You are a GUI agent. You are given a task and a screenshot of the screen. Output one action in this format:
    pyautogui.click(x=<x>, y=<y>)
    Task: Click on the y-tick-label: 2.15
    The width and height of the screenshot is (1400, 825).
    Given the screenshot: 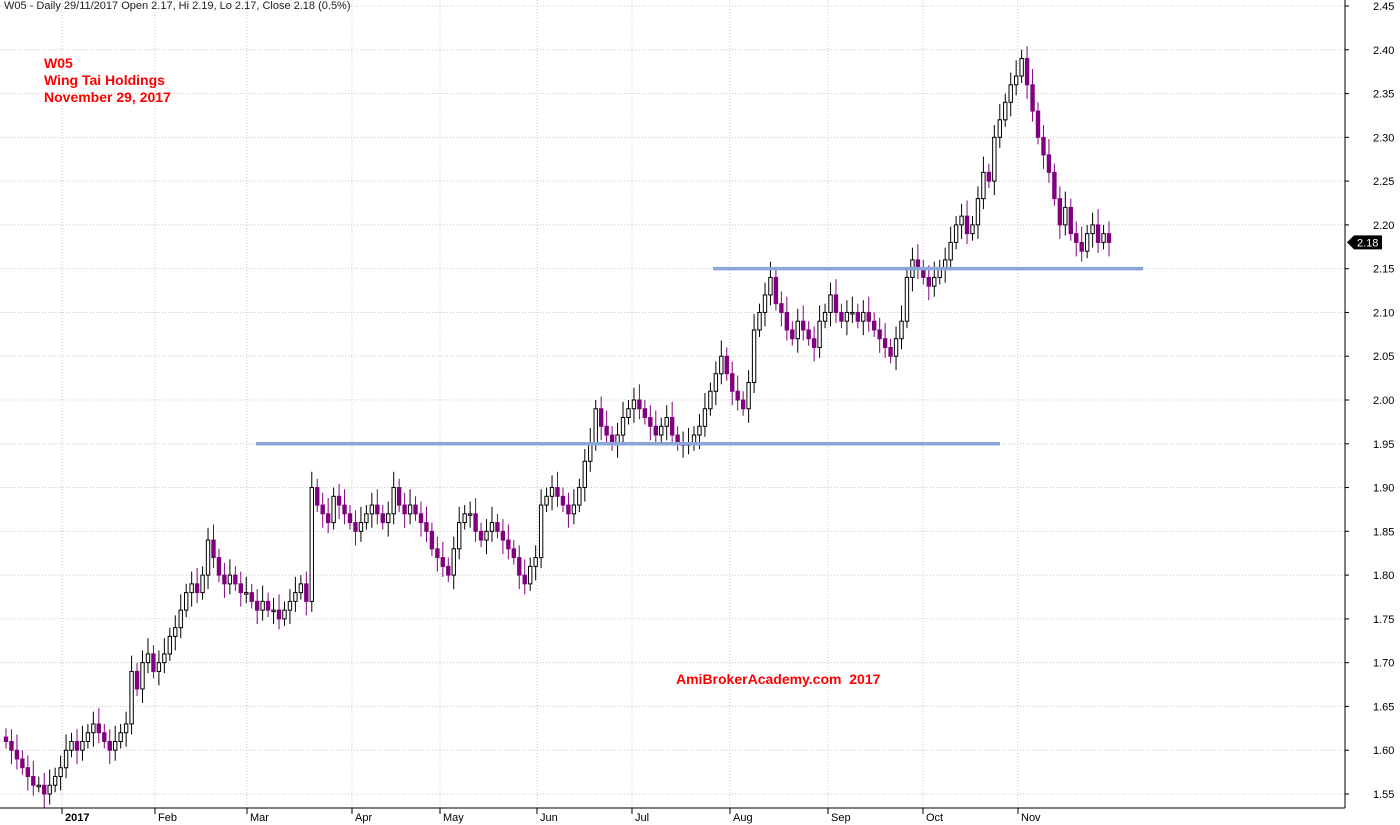 What is the action you would take?
    pyautogui.click(x=1383, y=270)
    